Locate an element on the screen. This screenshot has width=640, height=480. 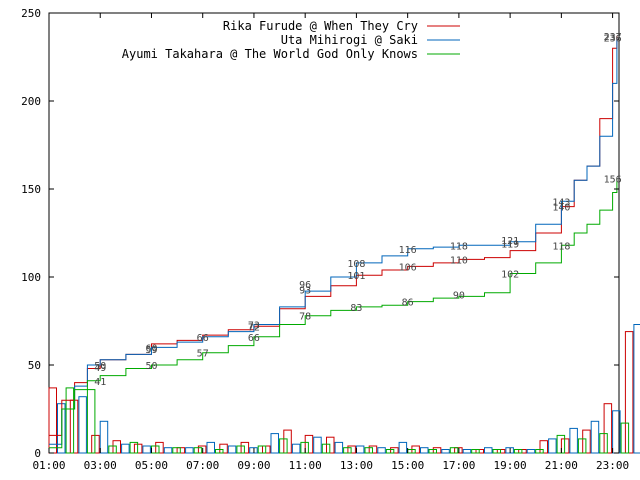
x-tick-label: 07:00 is located at coordinates (202, 465).